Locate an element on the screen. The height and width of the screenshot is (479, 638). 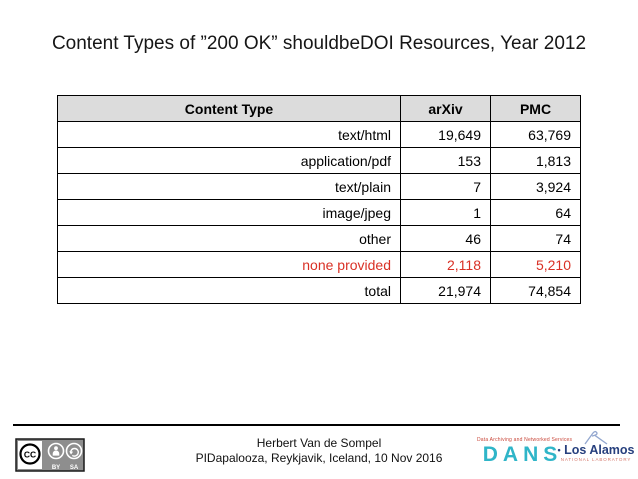
table-row: image/jpeg 1 64 is located at coordinates (319, 212).